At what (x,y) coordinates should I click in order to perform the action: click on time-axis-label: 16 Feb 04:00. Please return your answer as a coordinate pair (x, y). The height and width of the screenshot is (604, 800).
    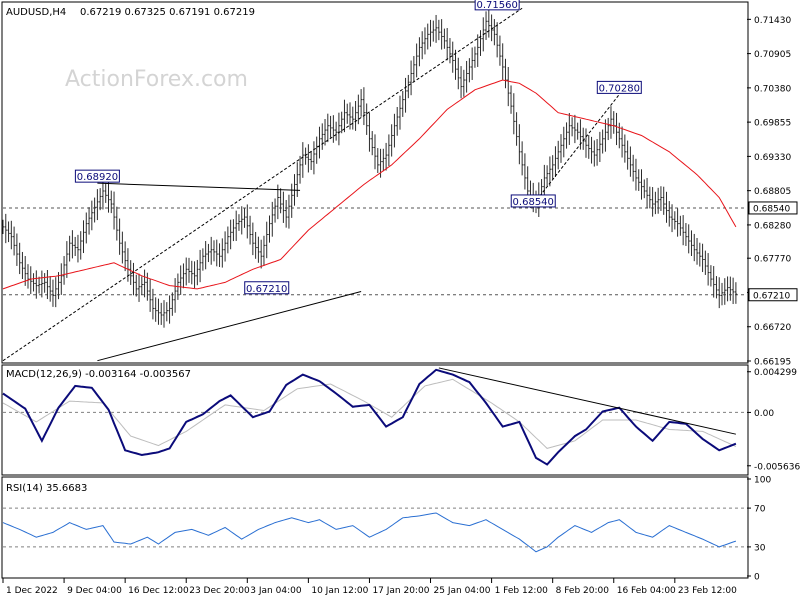
    Looking at the image, I should click on (646, 591).